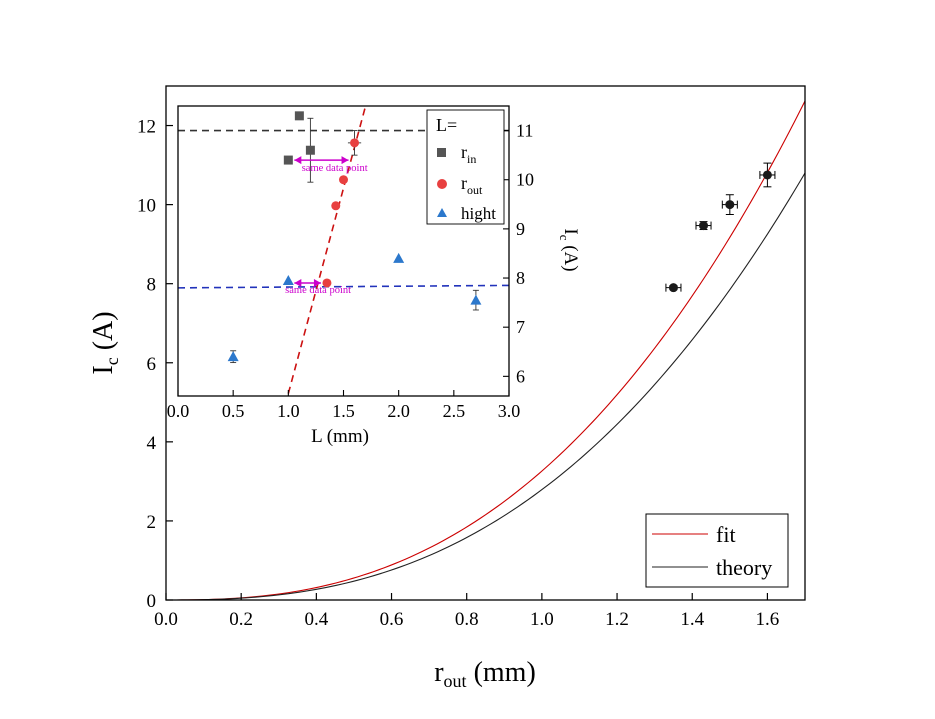 This screenshot has height=719, width=935. What do you see at coordinates (442, 184) in the screenshot?
I see `legend-r-out-marker` at bounding box center [442, 184].